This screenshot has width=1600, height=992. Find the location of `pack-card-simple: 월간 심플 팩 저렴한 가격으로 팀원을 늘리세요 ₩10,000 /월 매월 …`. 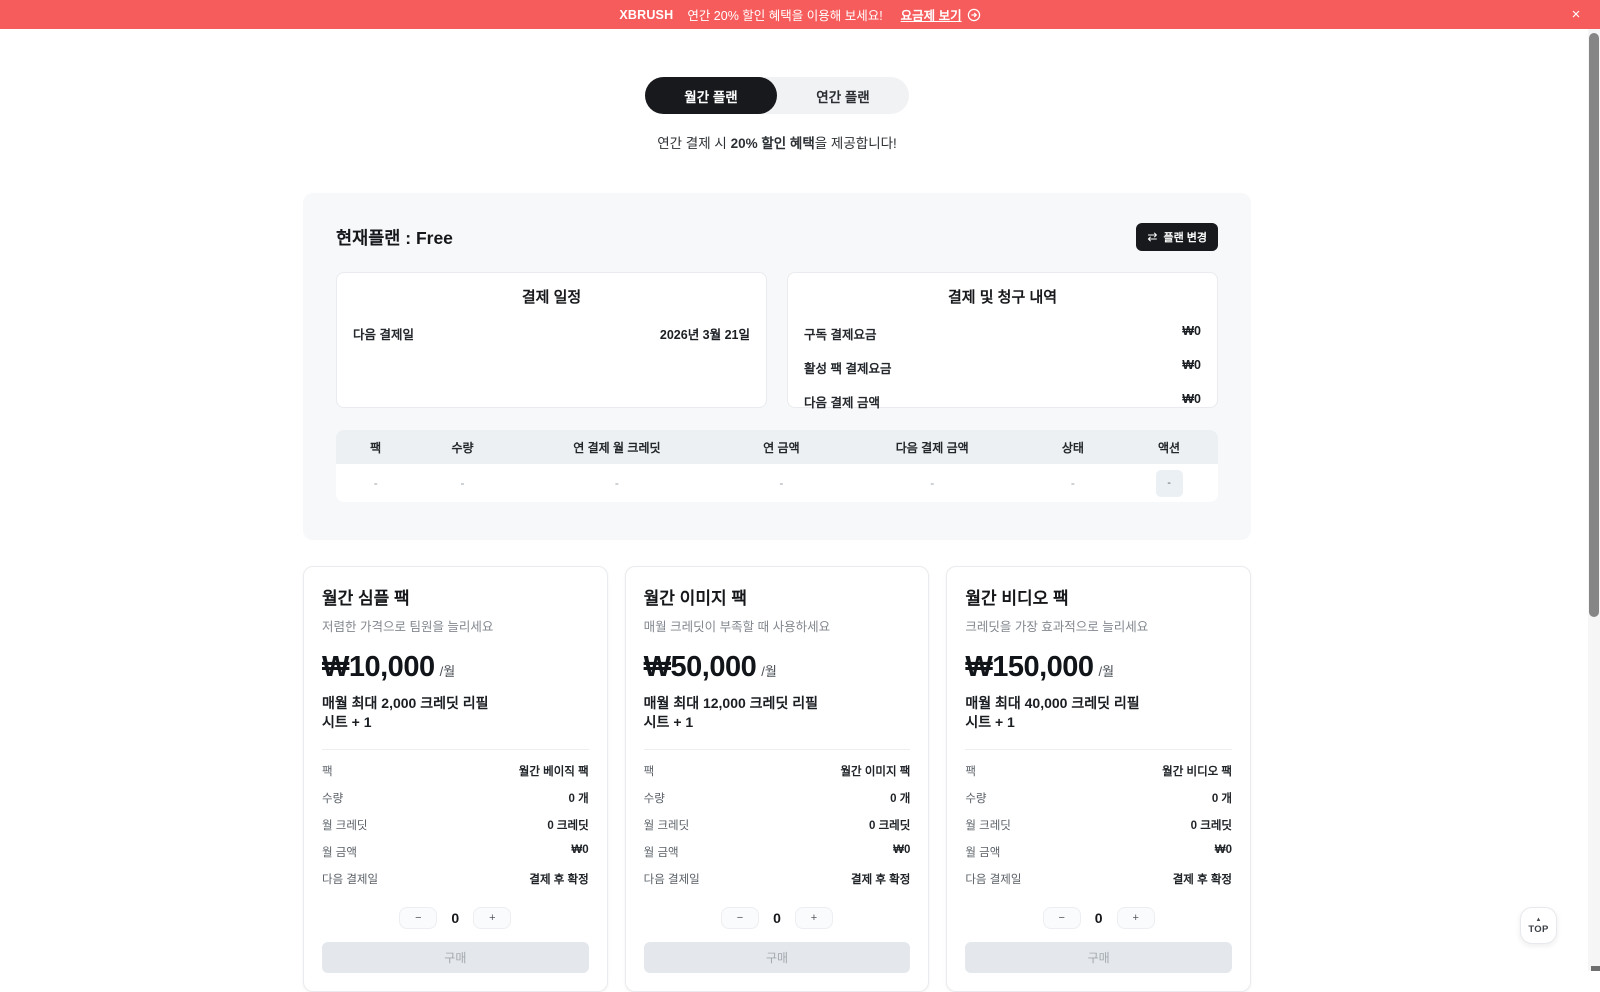

pack-card-simple: 월간 심플 팩 저렴한 가격으로 팀원을 늘리세요 ₩10,000 /월 매월 … is located at coordinates (455, 779).